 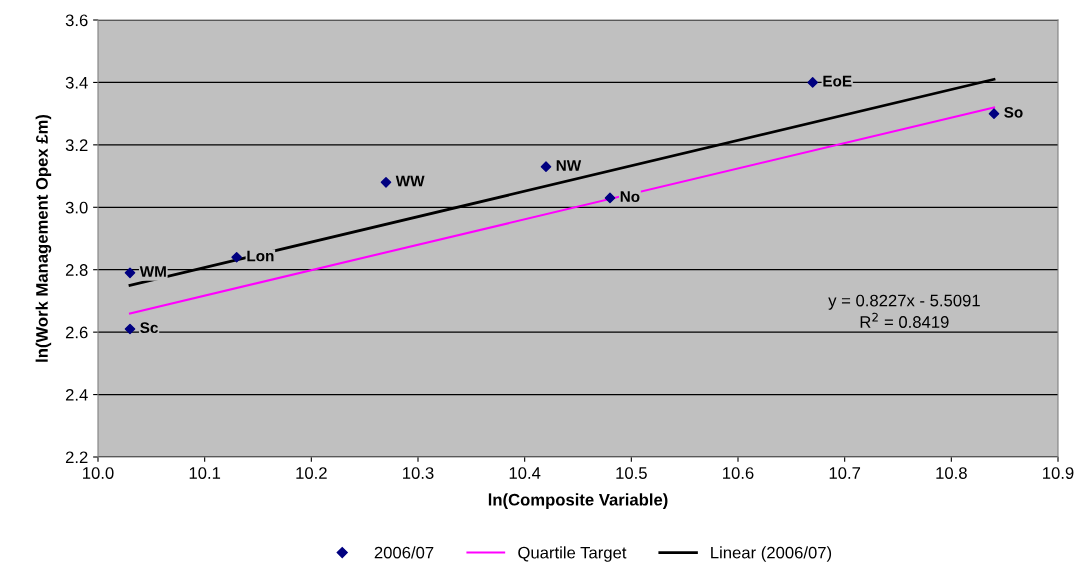 What do you see at coordinates (76, 20) in the screenshot?
I see `y-tick-label: 3.6` at bounding box center [76, 20].